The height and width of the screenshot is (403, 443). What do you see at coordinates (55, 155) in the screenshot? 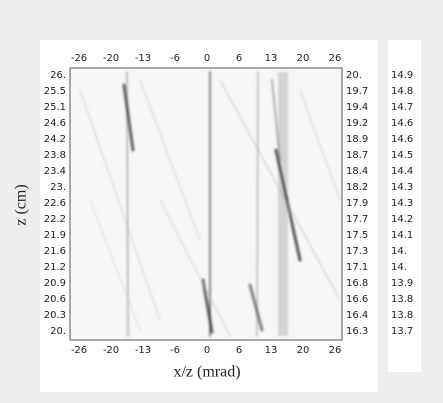
I see `left-tick-label: 23.8` at bounding box center [55, 155].